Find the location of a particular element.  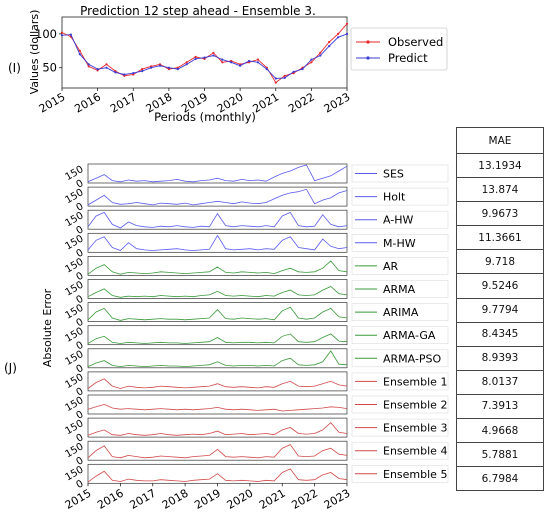

bottom-x-tick-label: 2018 is located at coordinates (175, 499).